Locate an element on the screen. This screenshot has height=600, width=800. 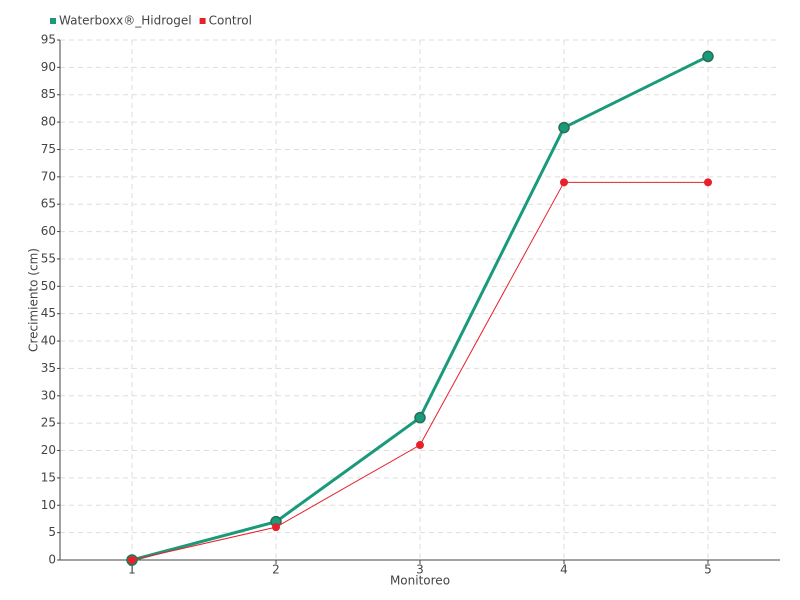
y-tick-label: 70 is located at coordinates (48, 176).